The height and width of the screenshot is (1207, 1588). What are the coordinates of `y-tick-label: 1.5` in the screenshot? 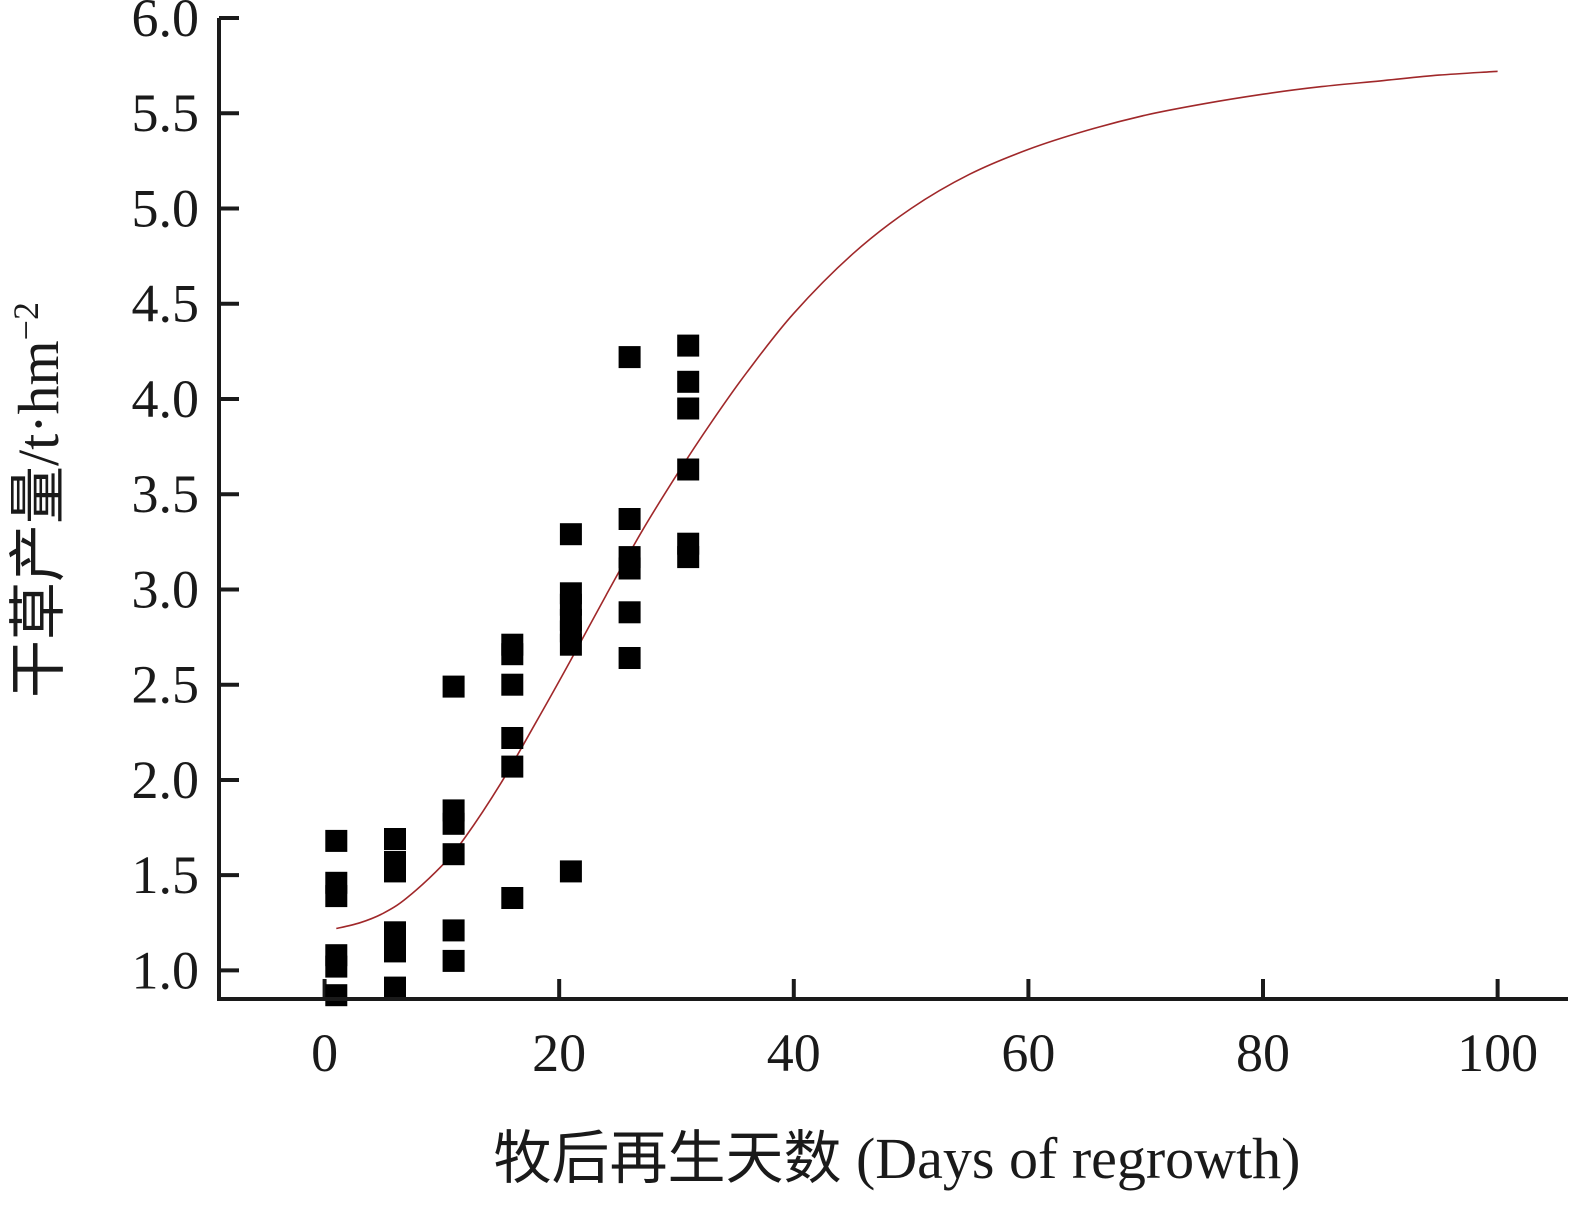 It's located at (166, 875).